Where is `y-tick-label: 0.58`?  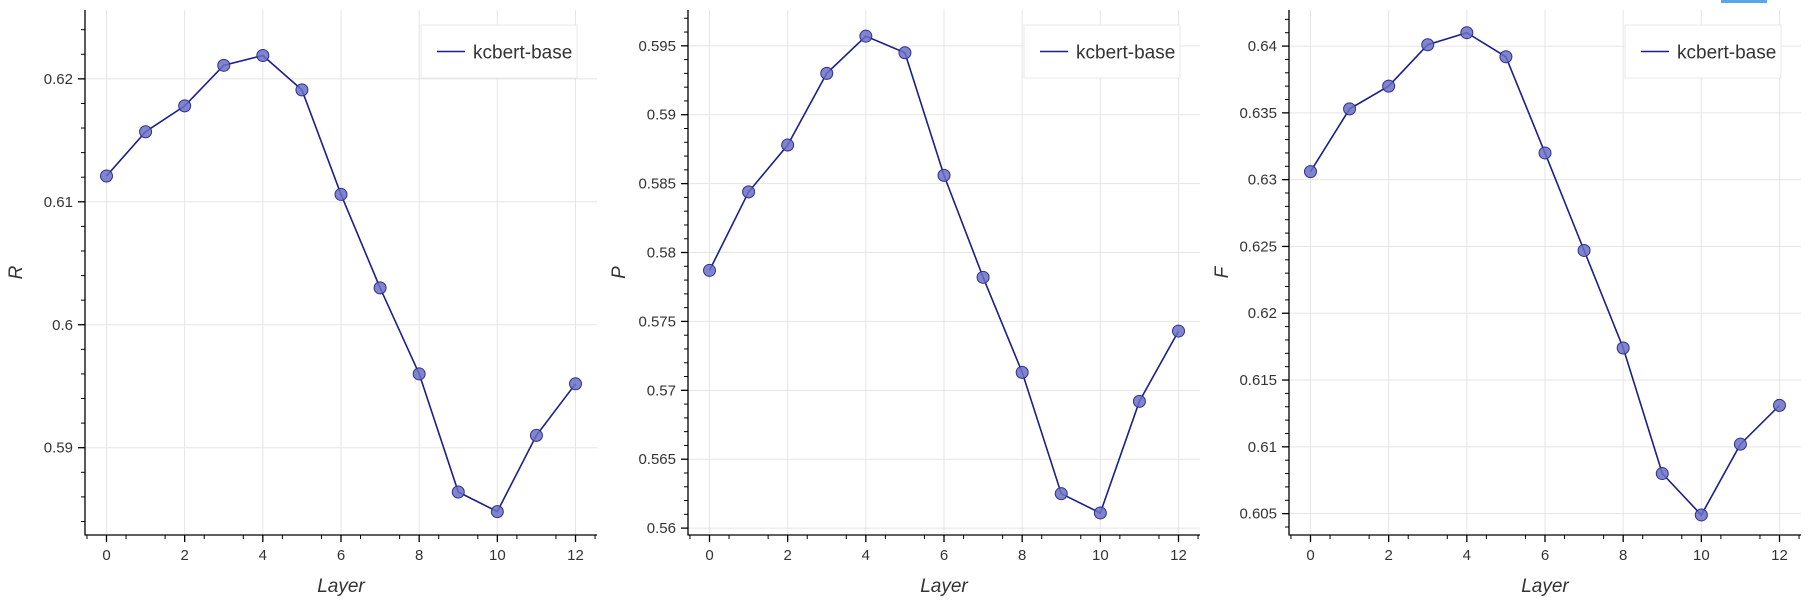 y-tick-label: 0.58 is located at coordinates (661, 253).